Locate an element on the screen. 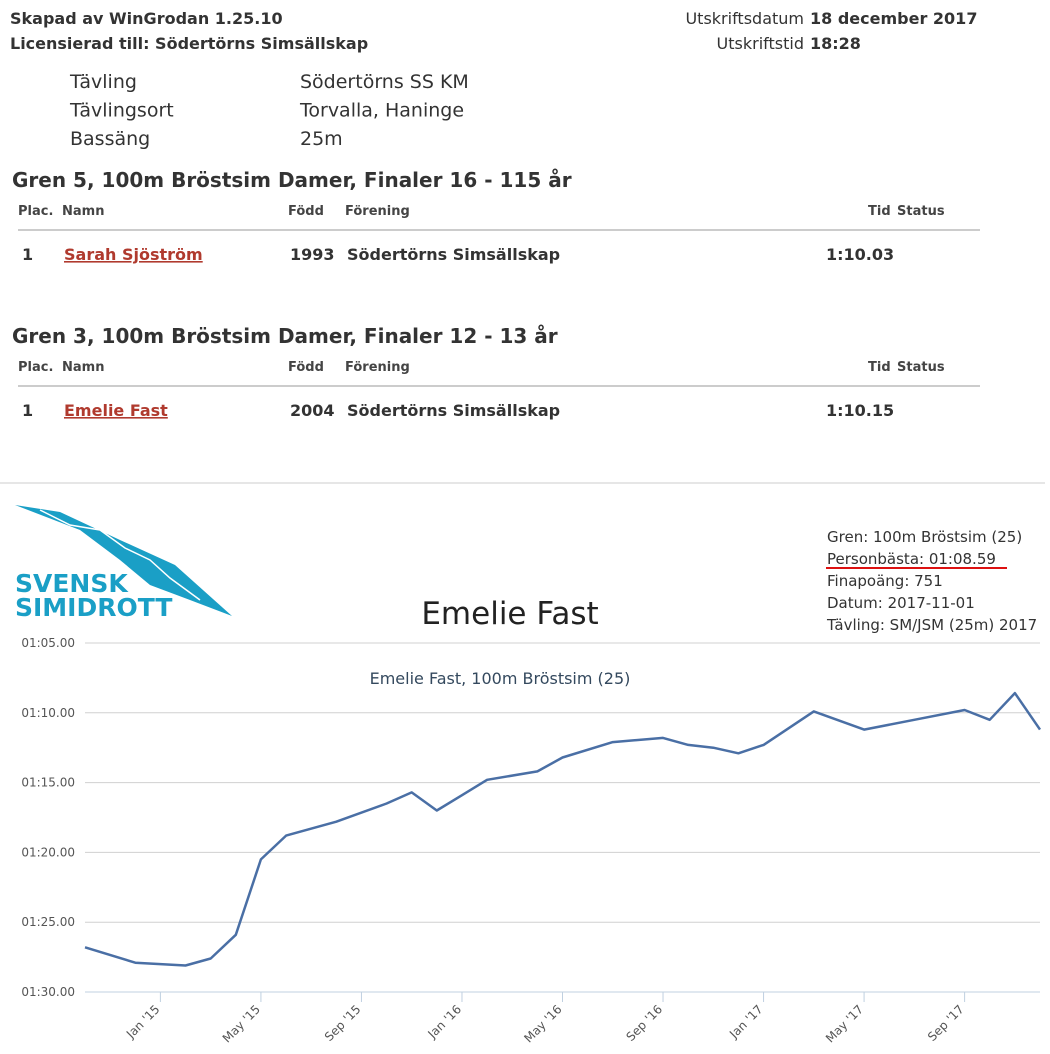  profile-name: Emelie Fast is located at coordinates (509, 614).